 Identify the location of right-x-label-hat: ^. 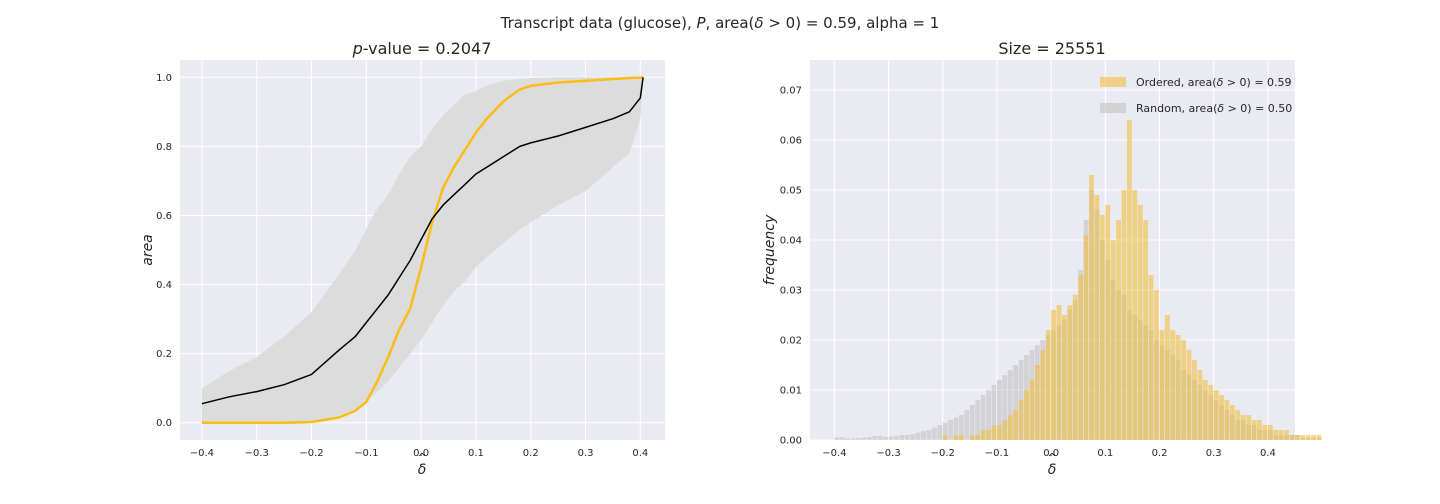
(1051, 457).